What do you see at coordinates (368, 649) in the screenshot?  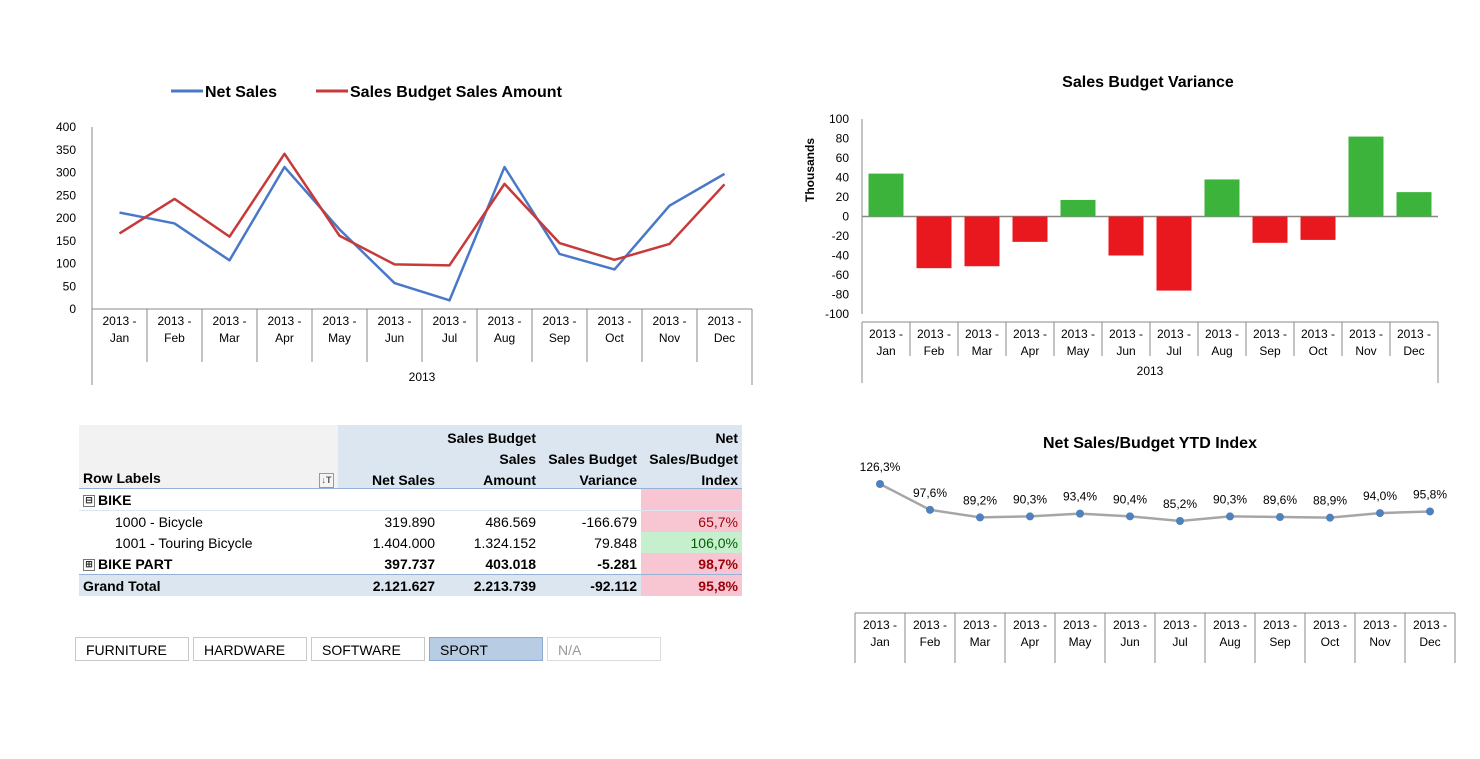 I see `slicer-item-software: SOFTWARE` at bounding box center [368, 649].